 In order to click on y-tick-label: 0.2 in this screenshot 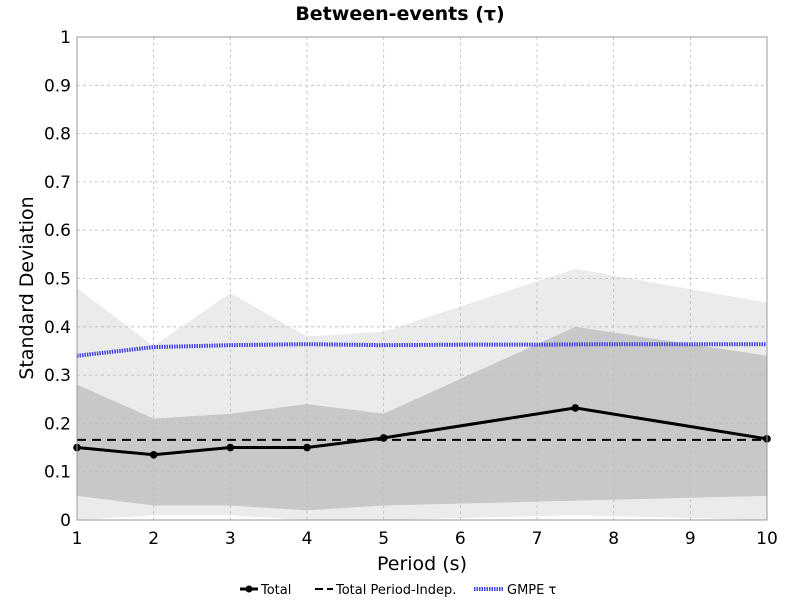, I will do `click(57, 424)`.